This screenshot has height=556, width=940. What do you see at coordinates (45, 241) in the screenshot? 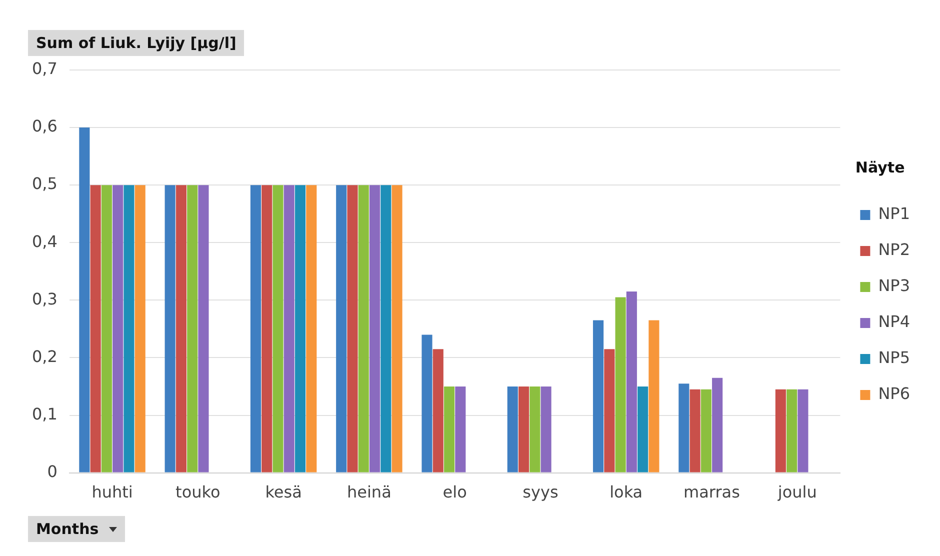
I see `y-tick-label: 0,4` at bounding box center [45, 241].